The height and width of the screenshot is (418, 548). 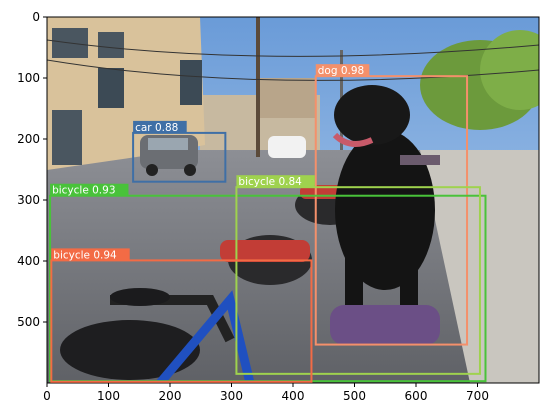 What do you see at coordinates (28, 322) in the screenshot?
I see `y-tick-label: 500` at bounding box center [28, 322].